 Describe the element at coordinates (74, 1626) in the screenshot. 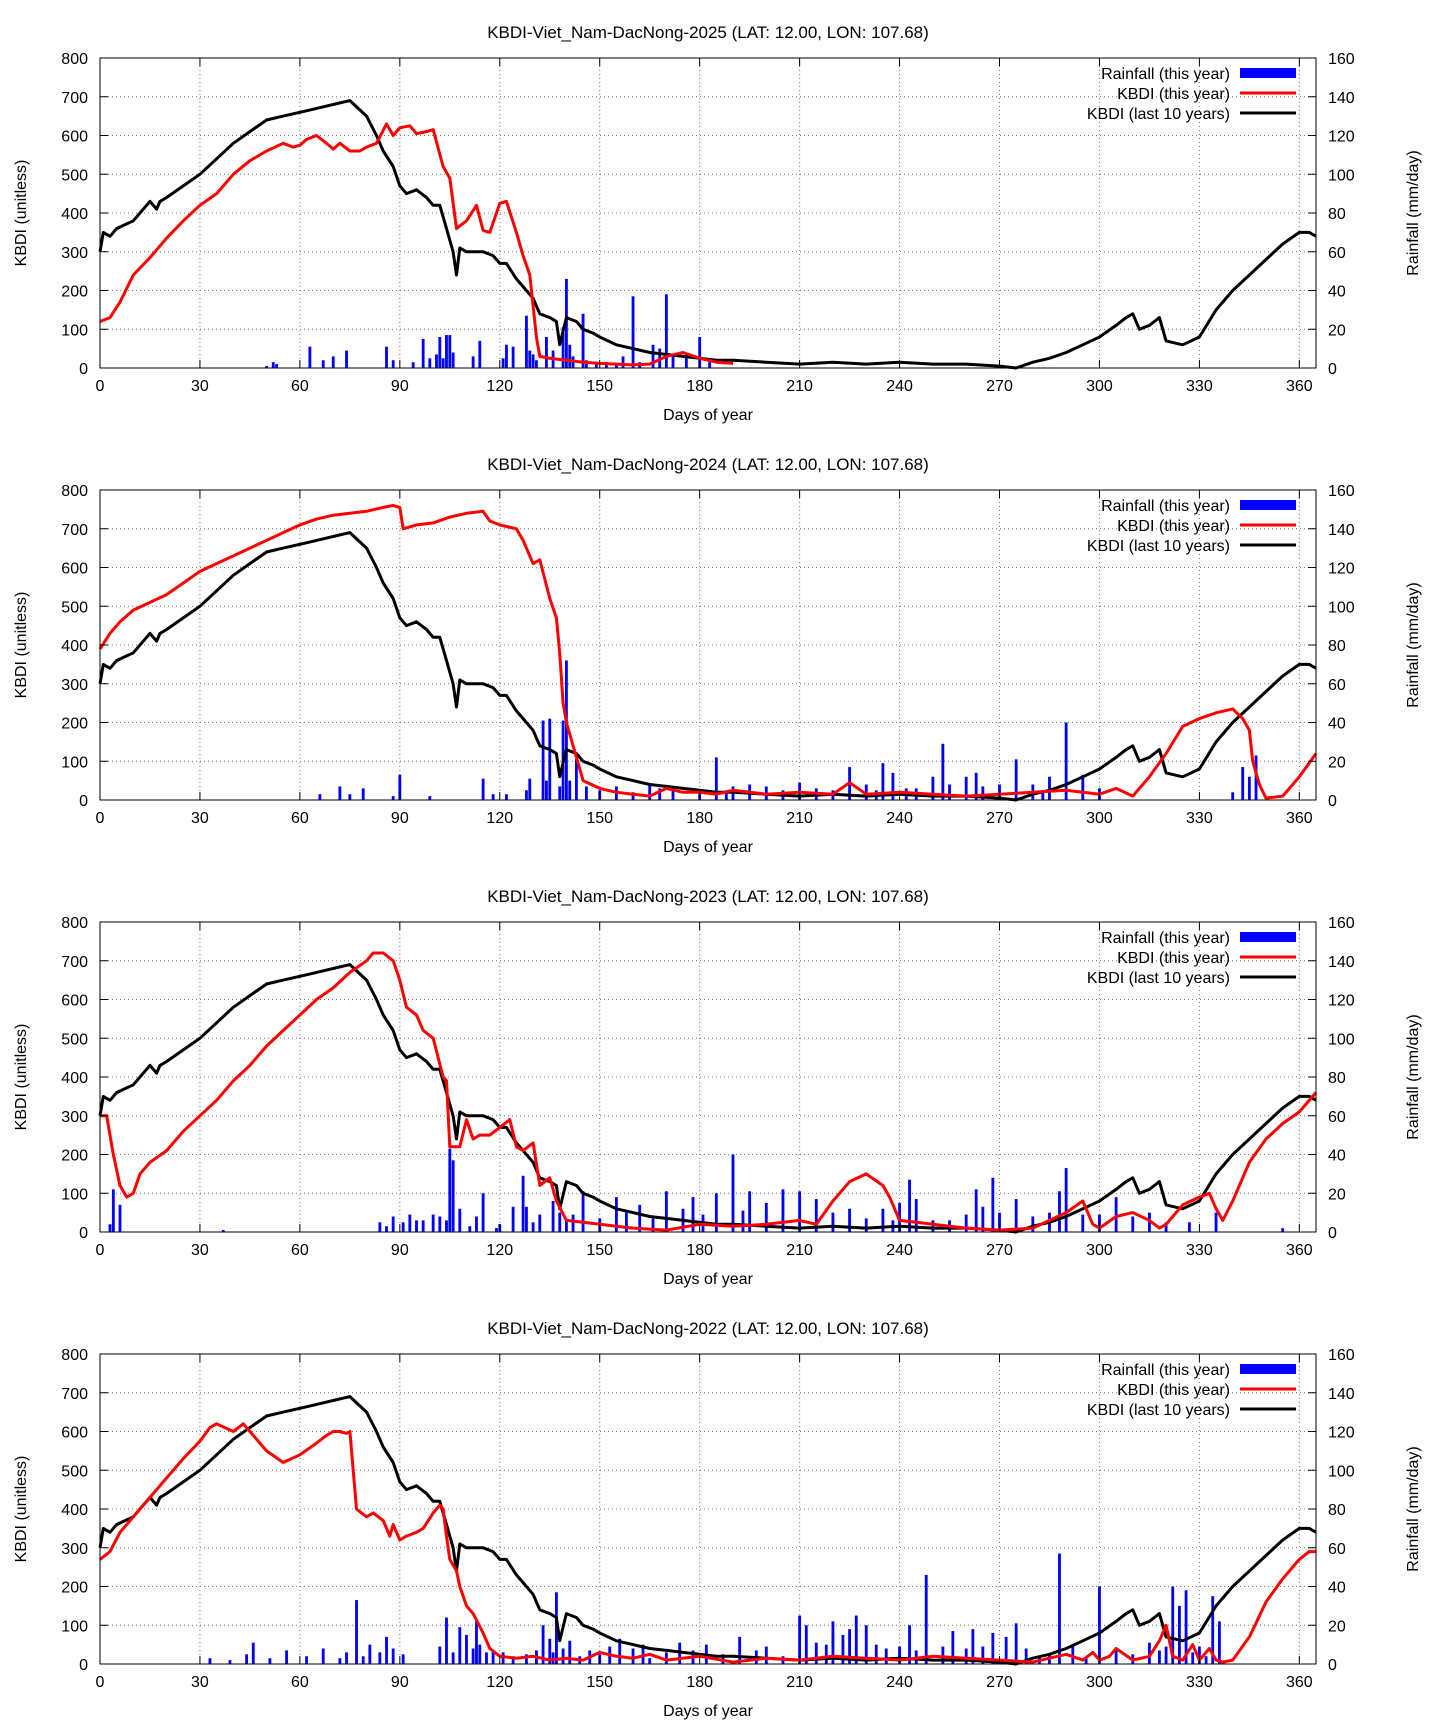

I see `y-tick-label: 100` at that location.